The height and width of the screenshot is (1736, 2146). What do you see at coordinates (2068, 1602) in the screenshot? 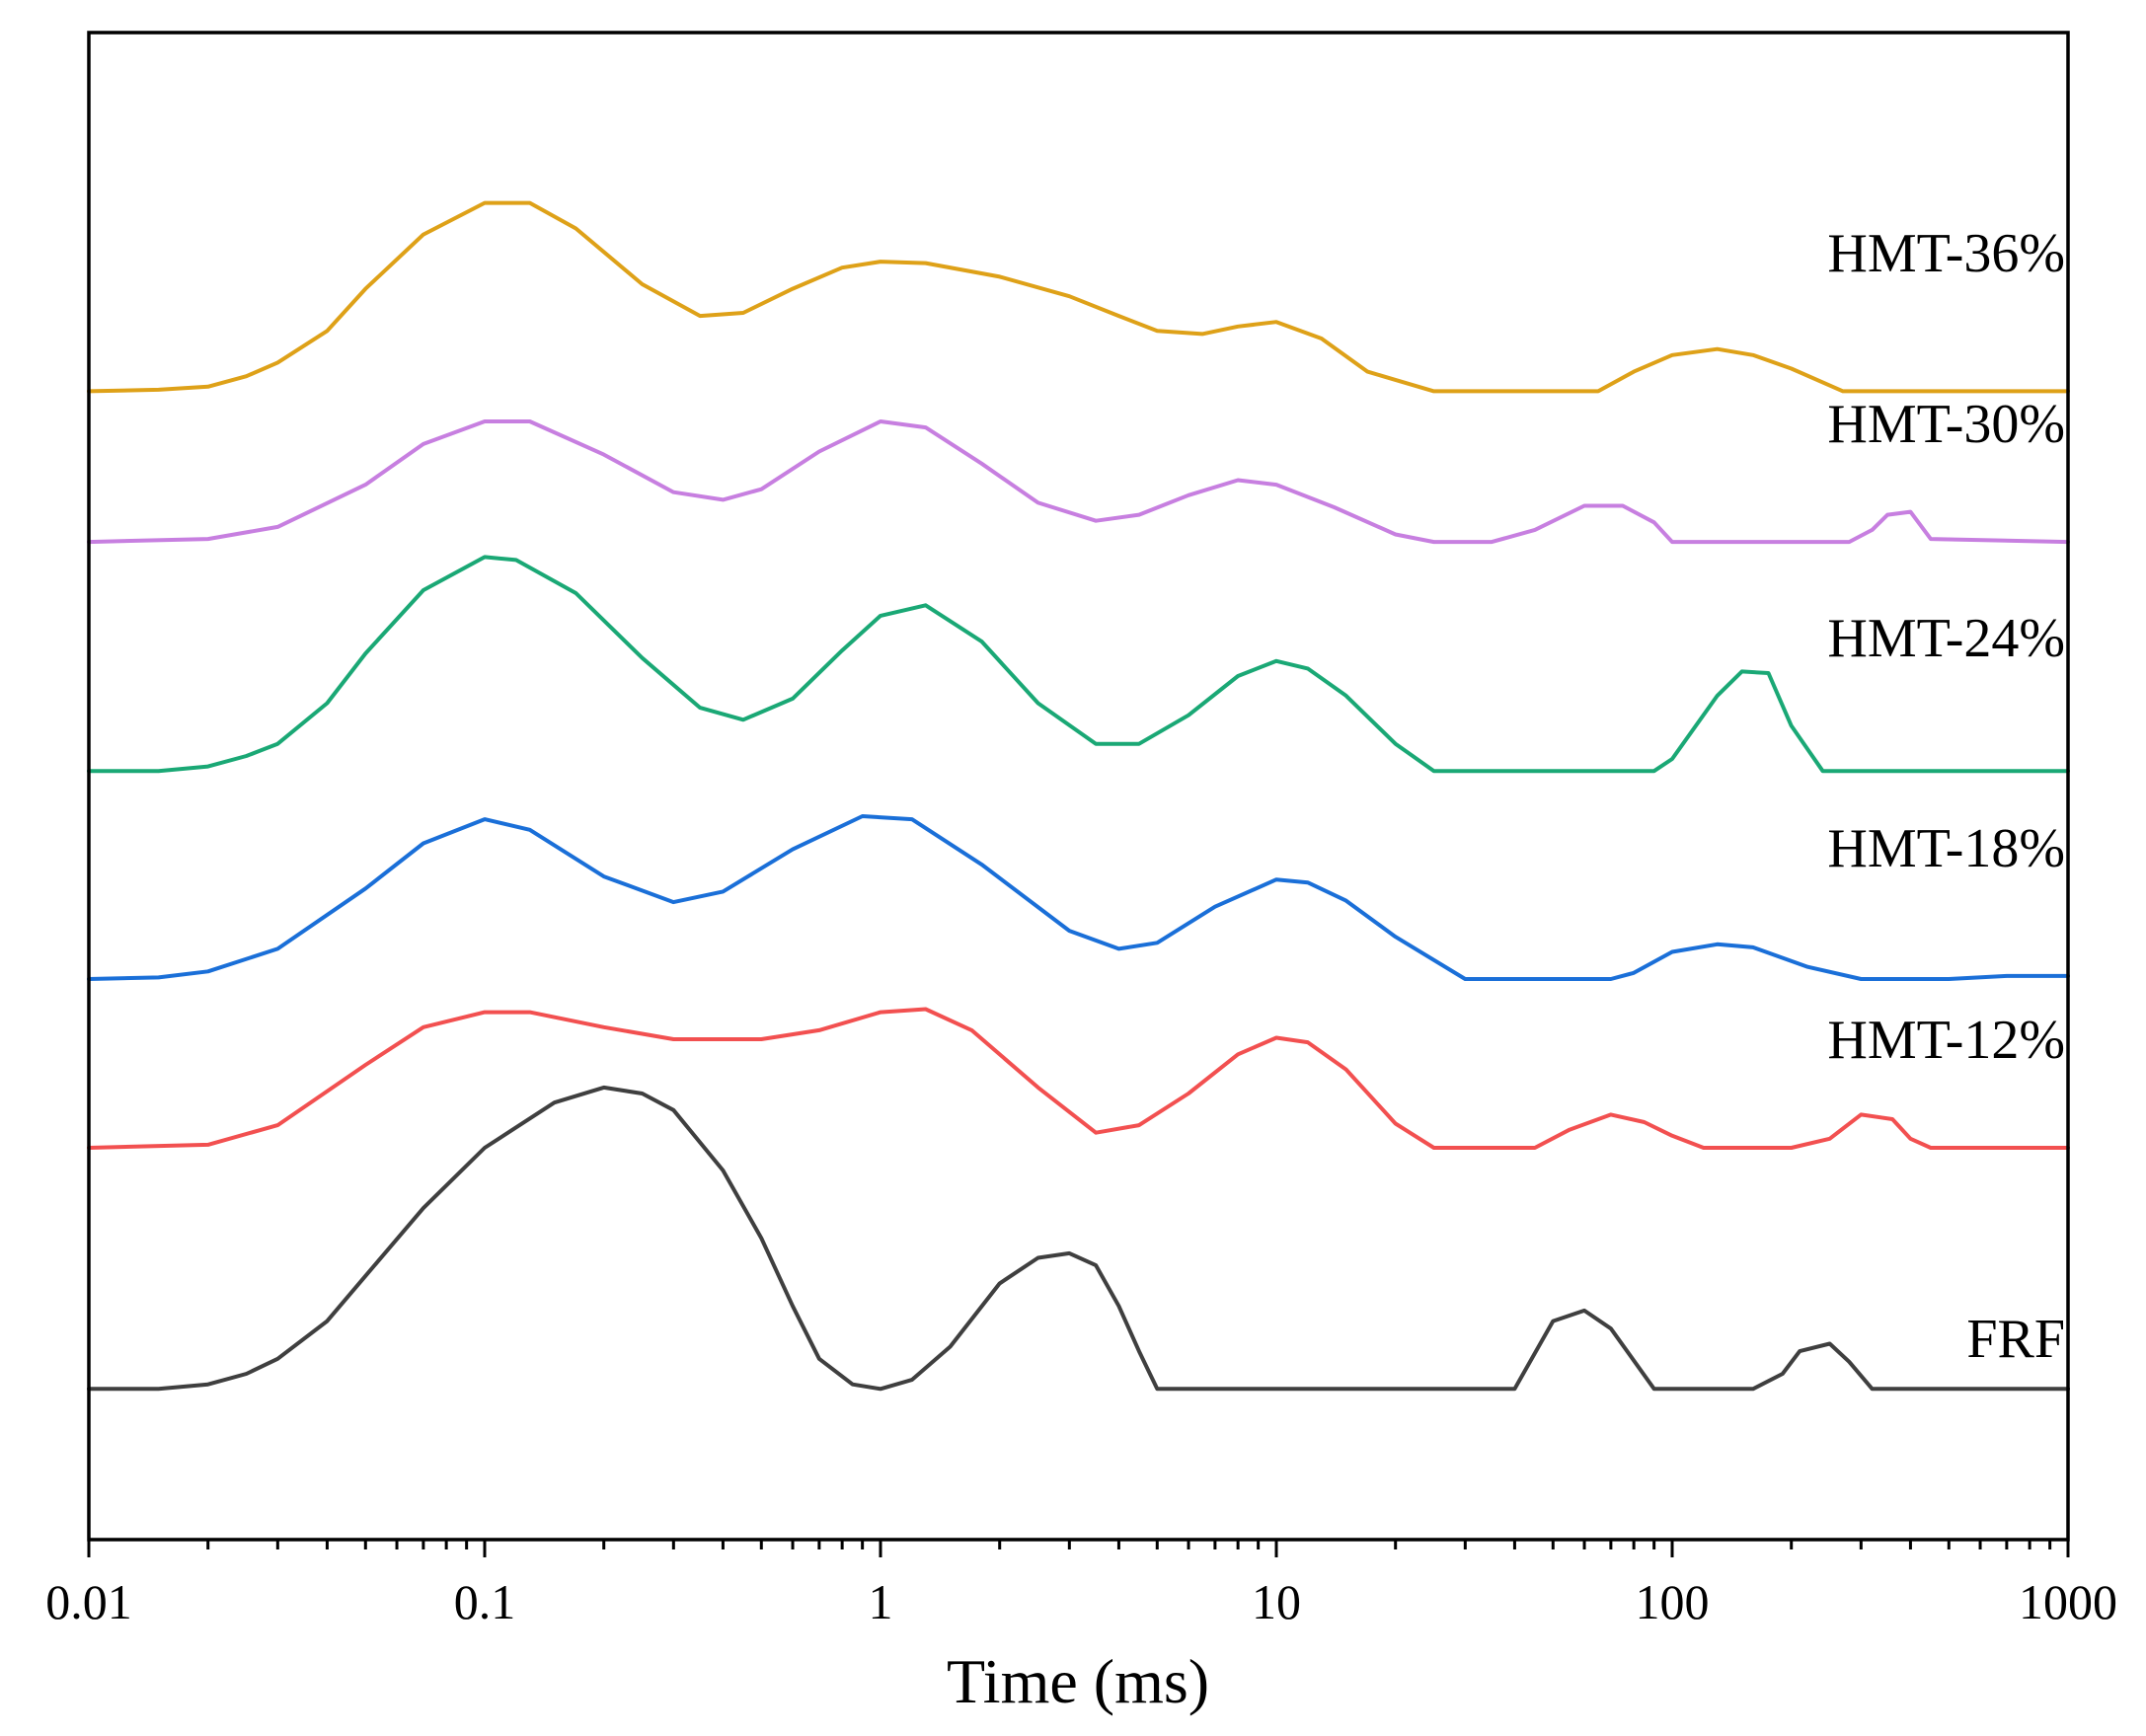
I see `x-tick-label: 1000` at bounding box center [2068, 1602].